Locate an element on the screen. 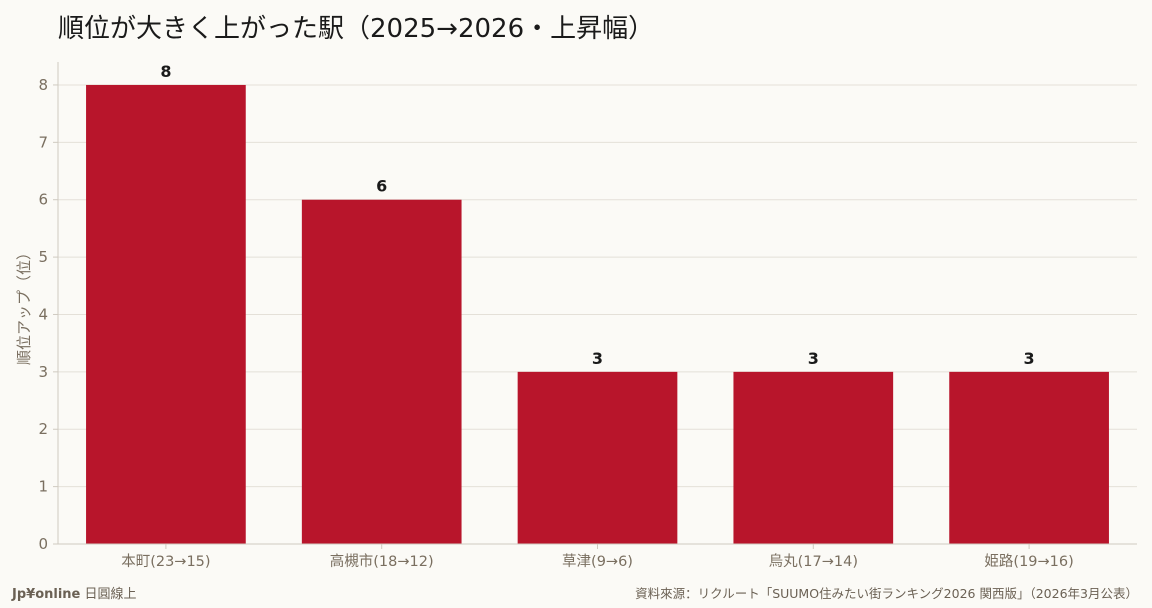  y-axis-label: 順位アップ（位） is located at coordinates (24, 305).